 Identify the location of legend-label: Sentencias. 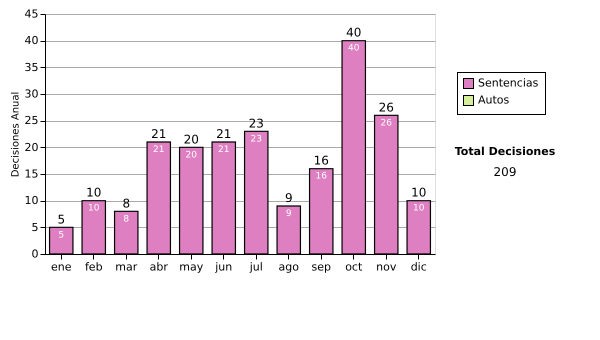
(508, 83).